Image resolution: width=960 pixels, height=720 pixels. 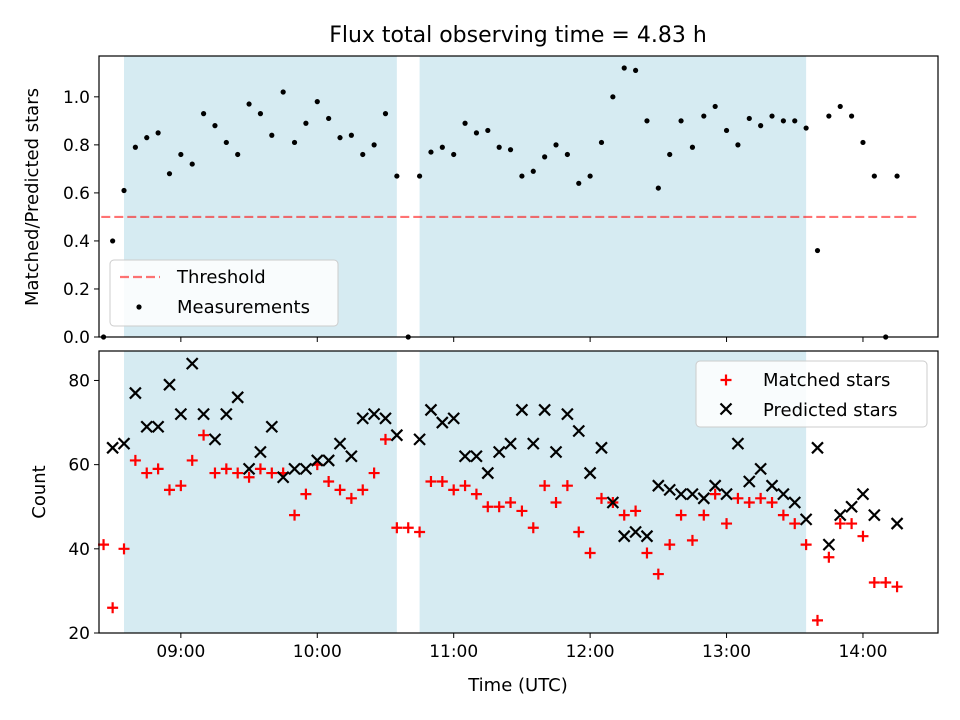 I want to click on chart-title: Flux total observing time = 4.83 h, so click(x=518, y=35).